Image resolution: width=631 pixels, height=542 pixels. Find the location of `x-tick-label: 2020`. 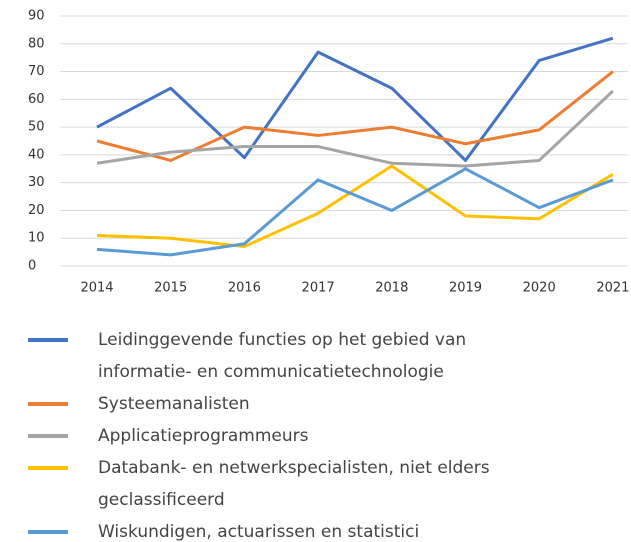

x-tick-label: 2020 is located at coordinates (539, 288).